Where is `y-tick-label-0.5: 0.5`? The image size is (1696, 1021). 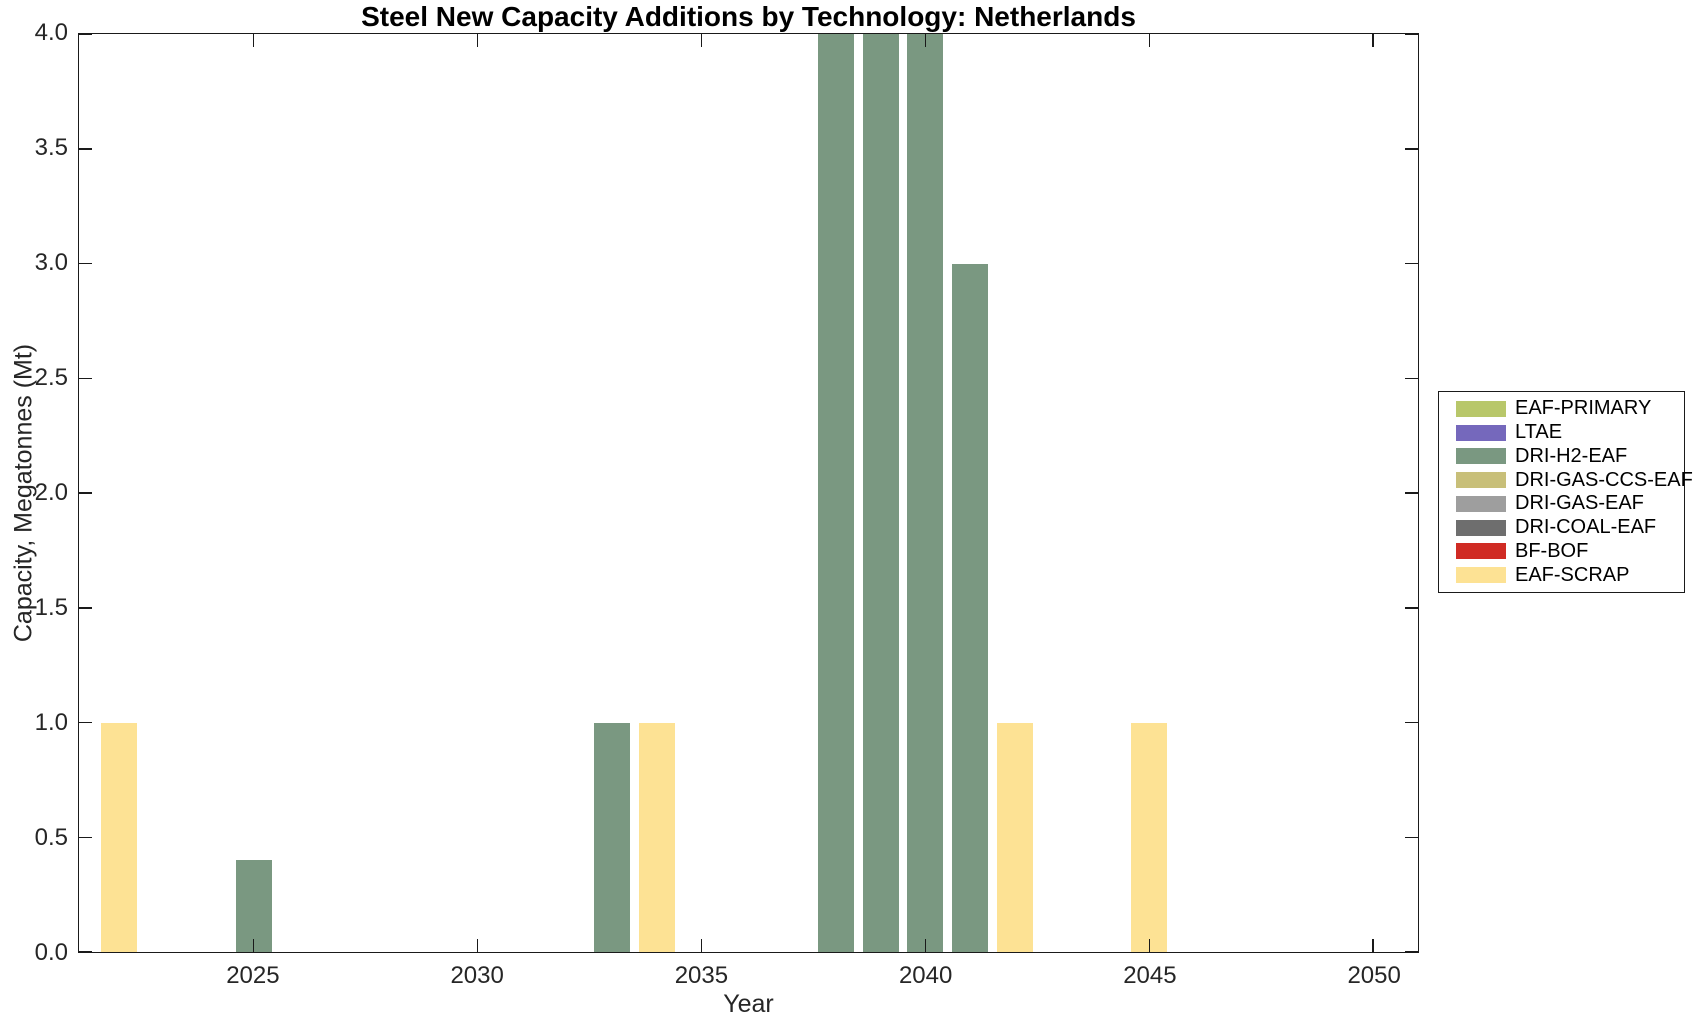
y-tick-label-0.5: 0.5 is located at coordinates (51, 837).